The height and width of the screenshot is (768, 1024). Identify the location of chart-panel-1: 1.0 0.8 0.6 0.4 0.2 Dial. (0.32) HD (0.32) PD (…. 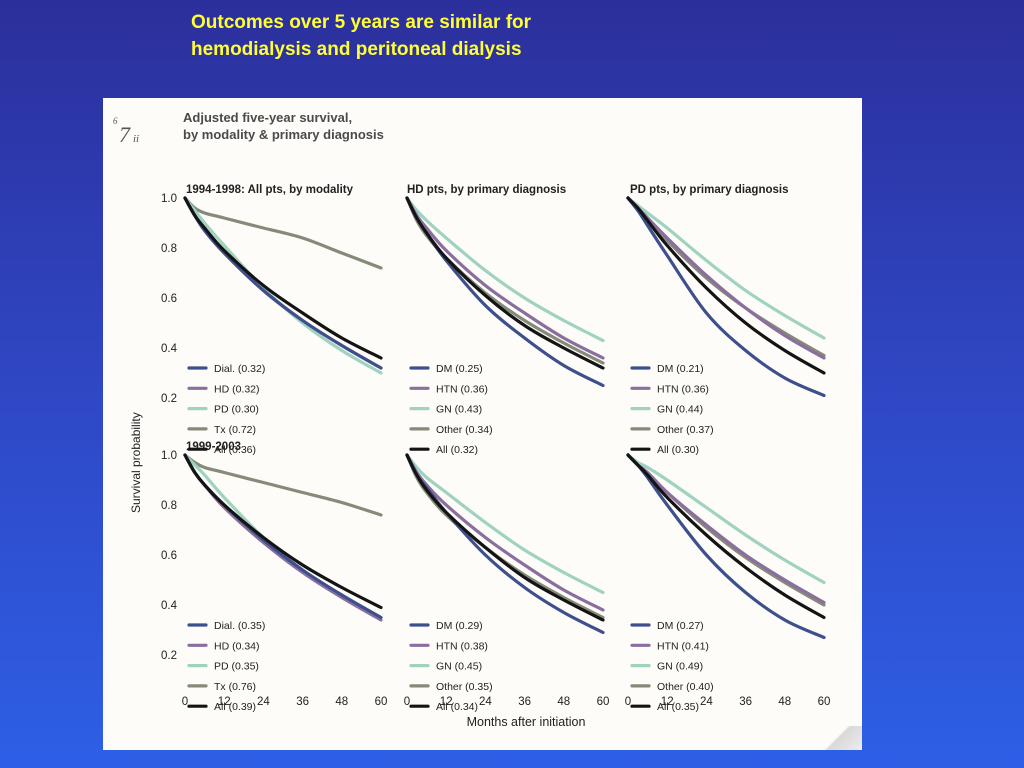
(272, 324).